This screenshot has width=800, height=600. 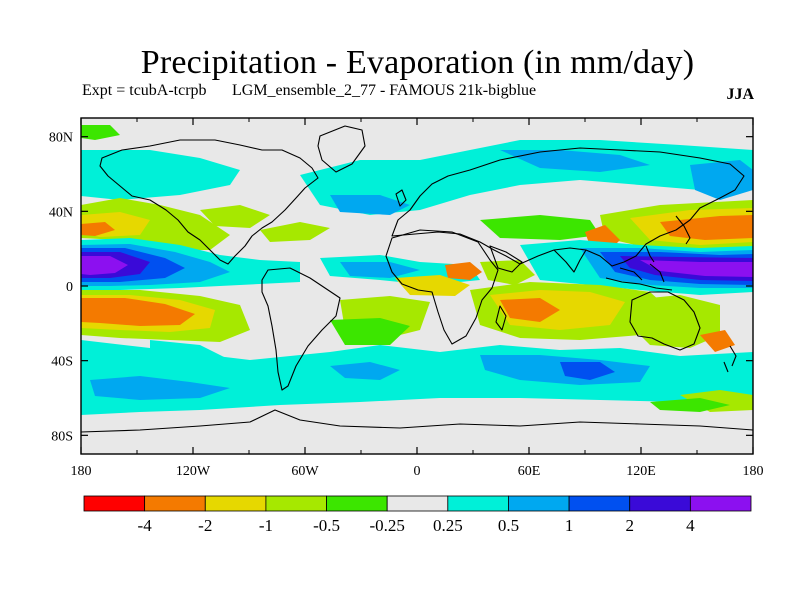 What do you see at coordinates (305, 471) in the screenshot?
I see `lon-label: 60W` at bounding box center [305, 471].